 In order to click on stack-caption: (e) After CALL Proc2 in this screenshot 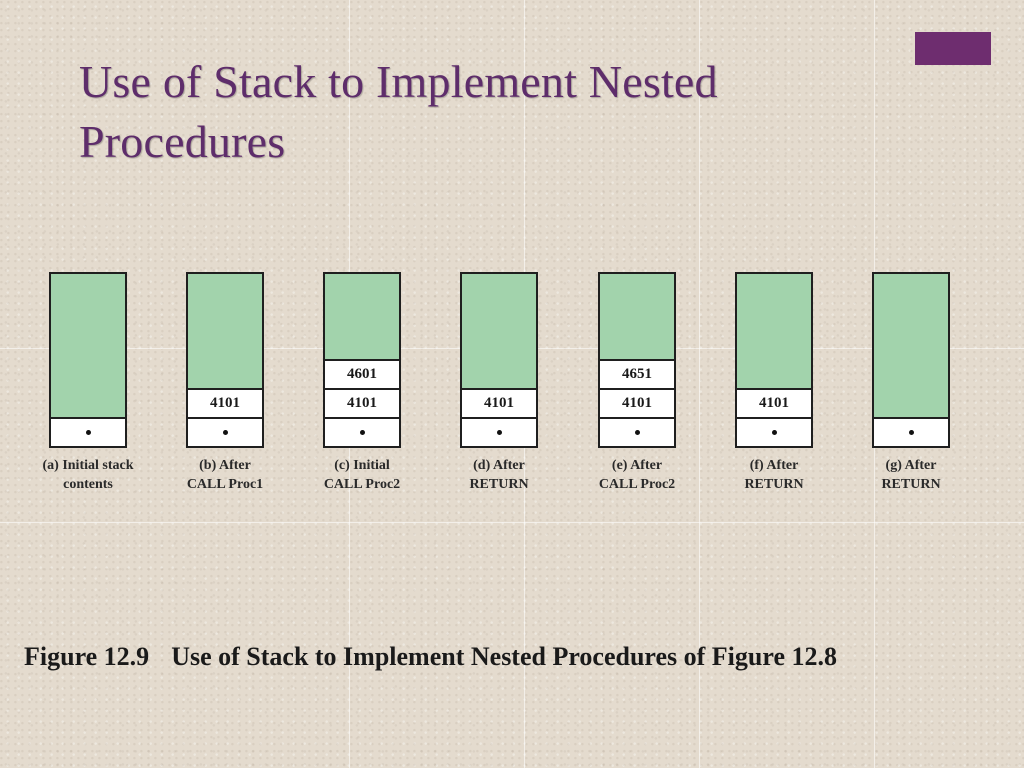, I will do `click(637, 475)`.